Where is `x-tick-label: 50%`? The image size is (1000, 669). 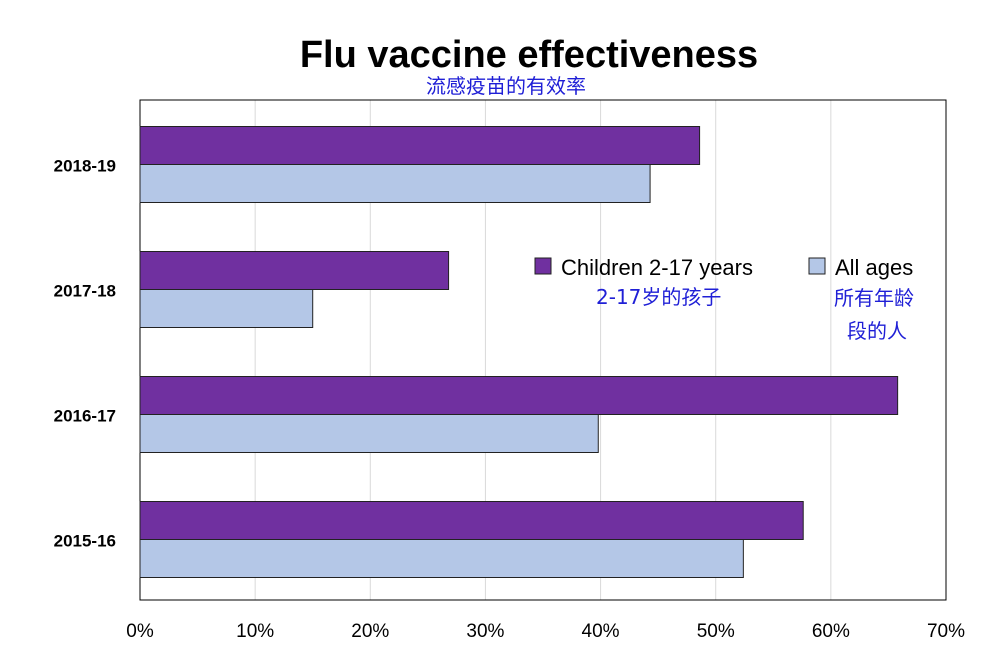 x-tick-label: 50% is located at coordinates (716, 631).